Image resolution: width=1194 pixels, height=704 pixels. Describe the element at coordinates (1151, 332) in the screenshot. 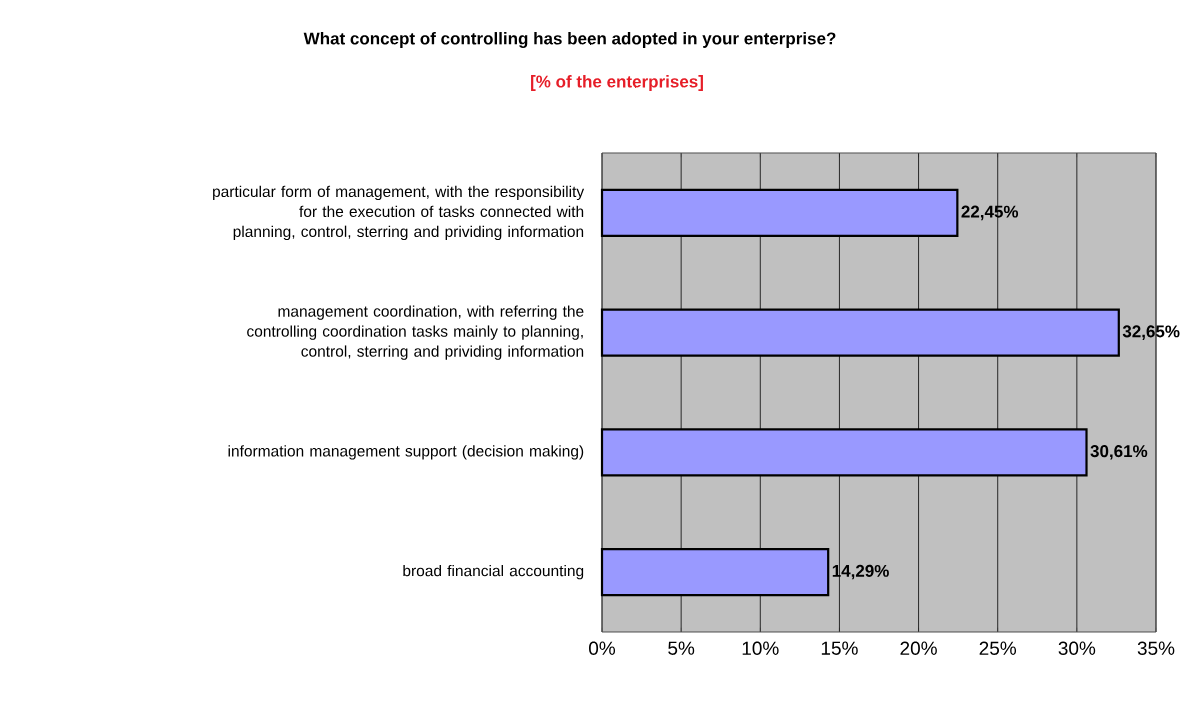

I see `data-label: 32,65%` at that location.